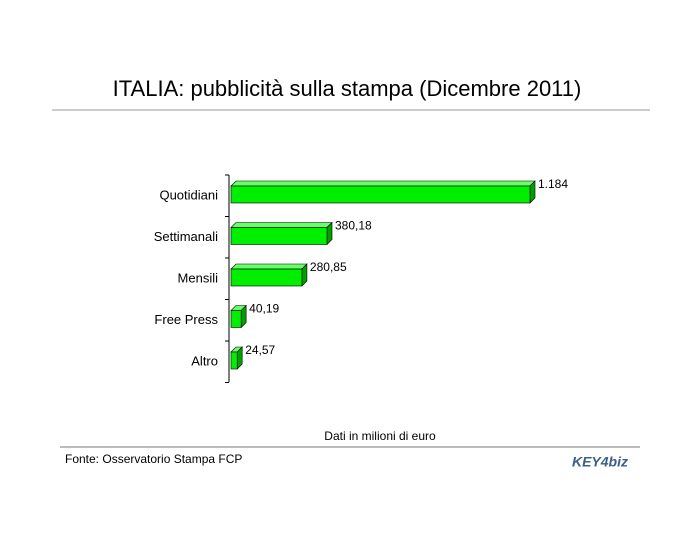 This screenshot has width=700, height=550. I want to click on y-tick-label: Free Press, so click(186, 319).